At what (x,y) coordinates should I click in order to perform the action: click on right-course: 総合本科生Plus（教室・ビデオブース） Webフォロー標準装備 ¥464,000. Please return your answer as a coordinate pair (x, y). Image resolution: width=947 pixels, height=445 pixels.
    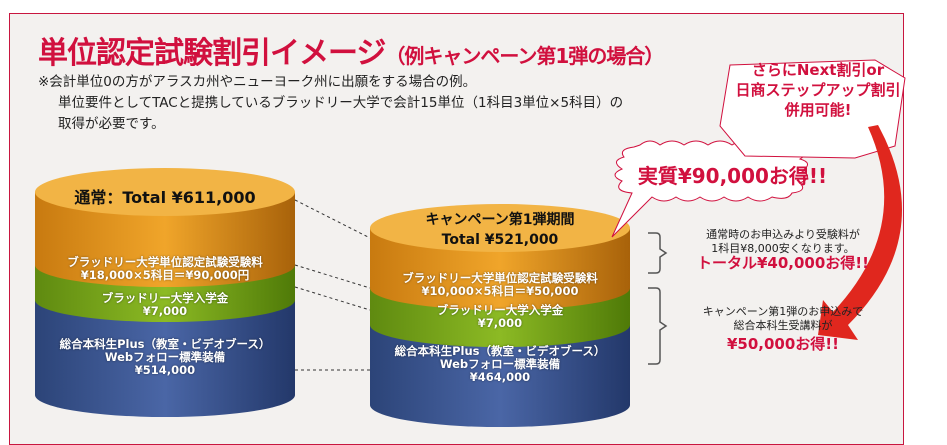
    Looking at the image, I should click on (500, 364).